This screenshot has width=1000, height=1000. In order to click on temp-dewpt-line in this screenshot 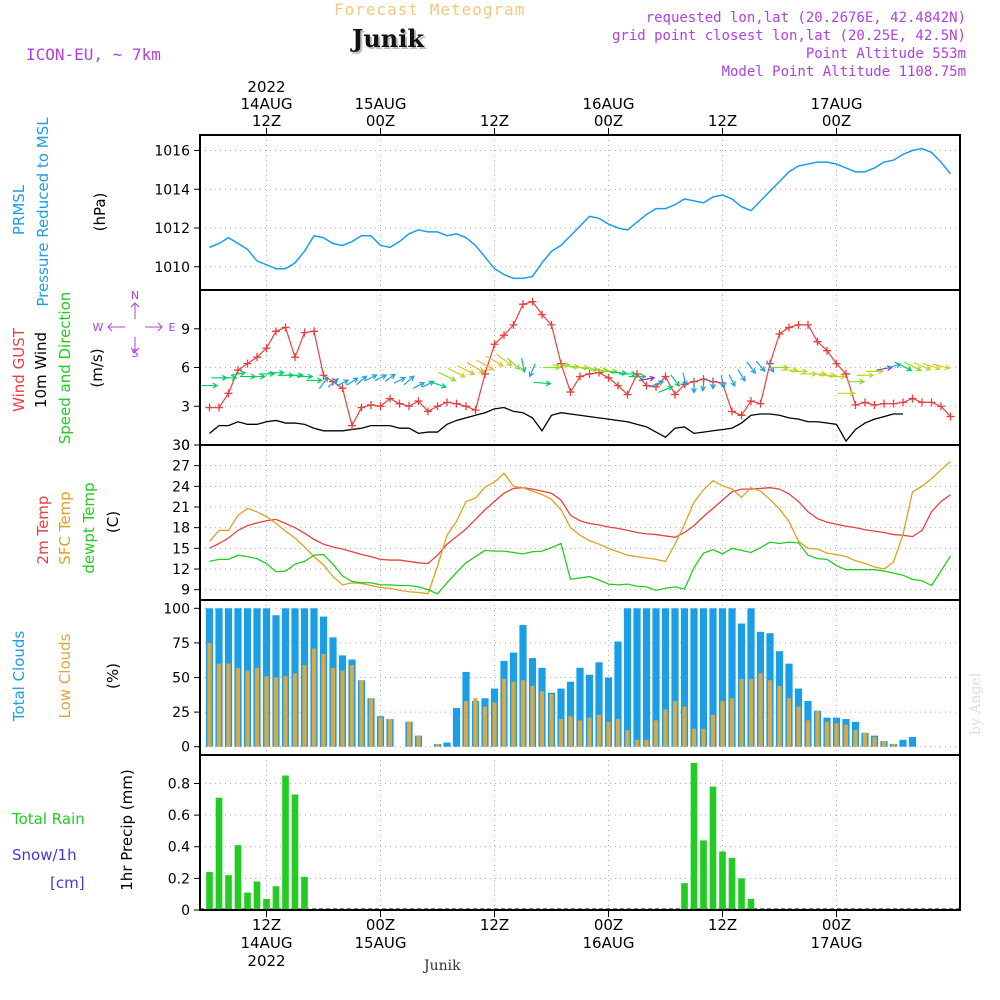, I will do `click(580, 568)`.